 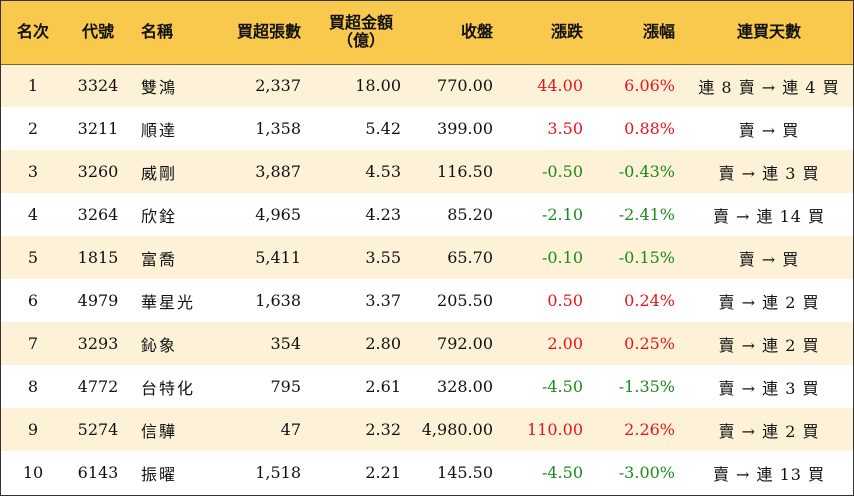 What do you see at coordinates (98, 343) in the screenshot?
I see `cell-code: 3293` at bounding box center [98, 343].